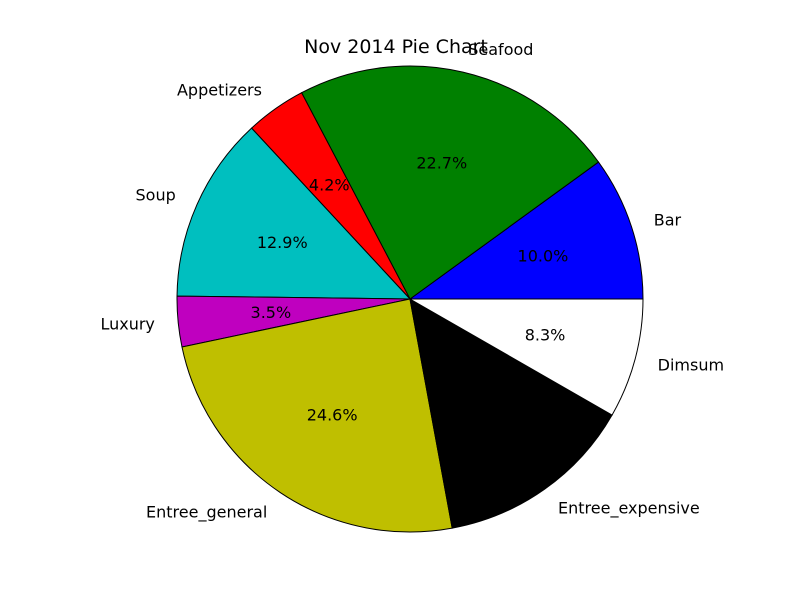 Image resolution: width=800 pixels, height=600 pixels. Describe the element at coordinates (396, 47) in the screenshot. I see `chart-title: Nov 2014 Pie Chart` at that location.